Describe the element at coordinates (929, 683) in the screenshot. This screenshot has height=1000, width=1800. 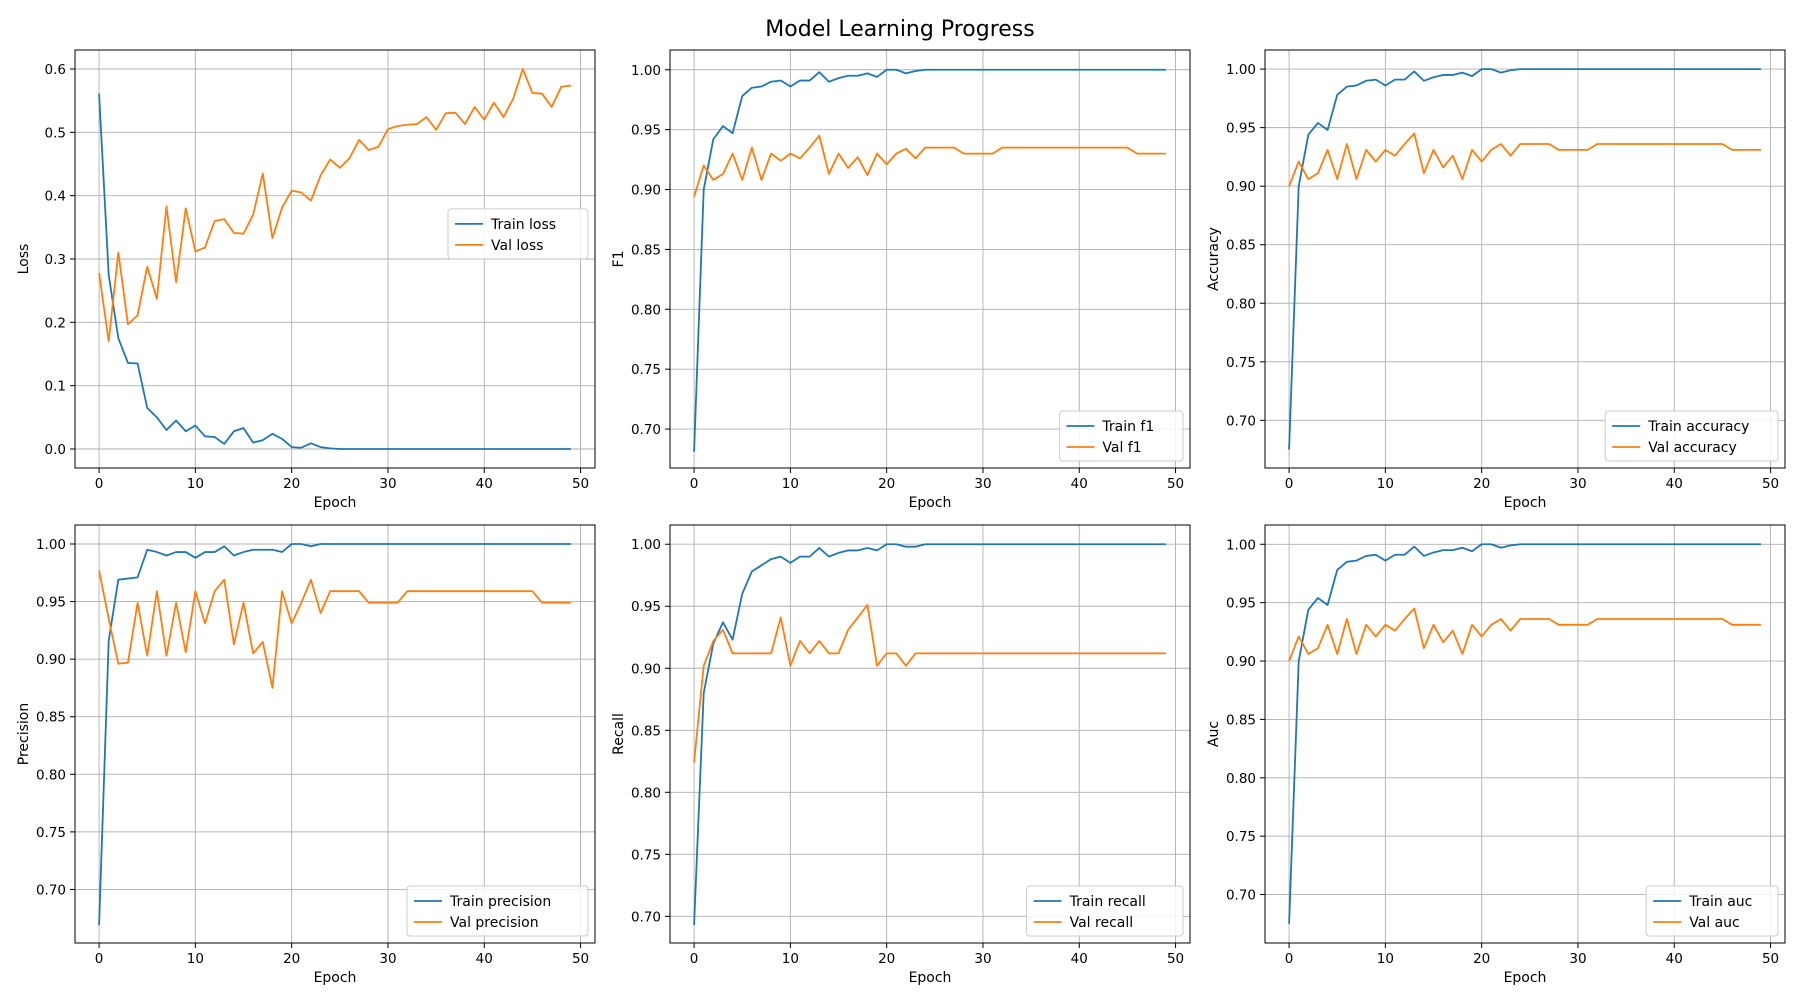
I see `series-line-val-recall` at that location.